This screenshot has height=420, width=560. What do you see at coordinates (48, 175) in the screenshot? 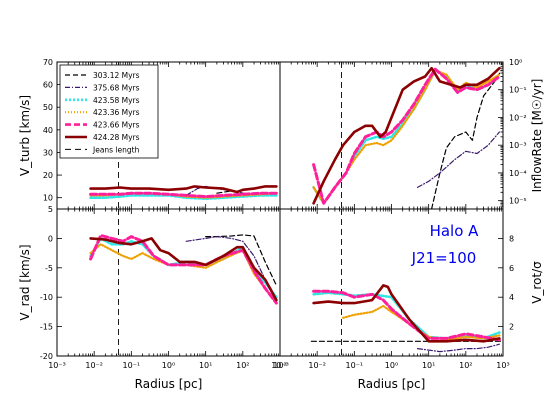
I see `y-tick-label: 20` at bounding box center [48, 175].